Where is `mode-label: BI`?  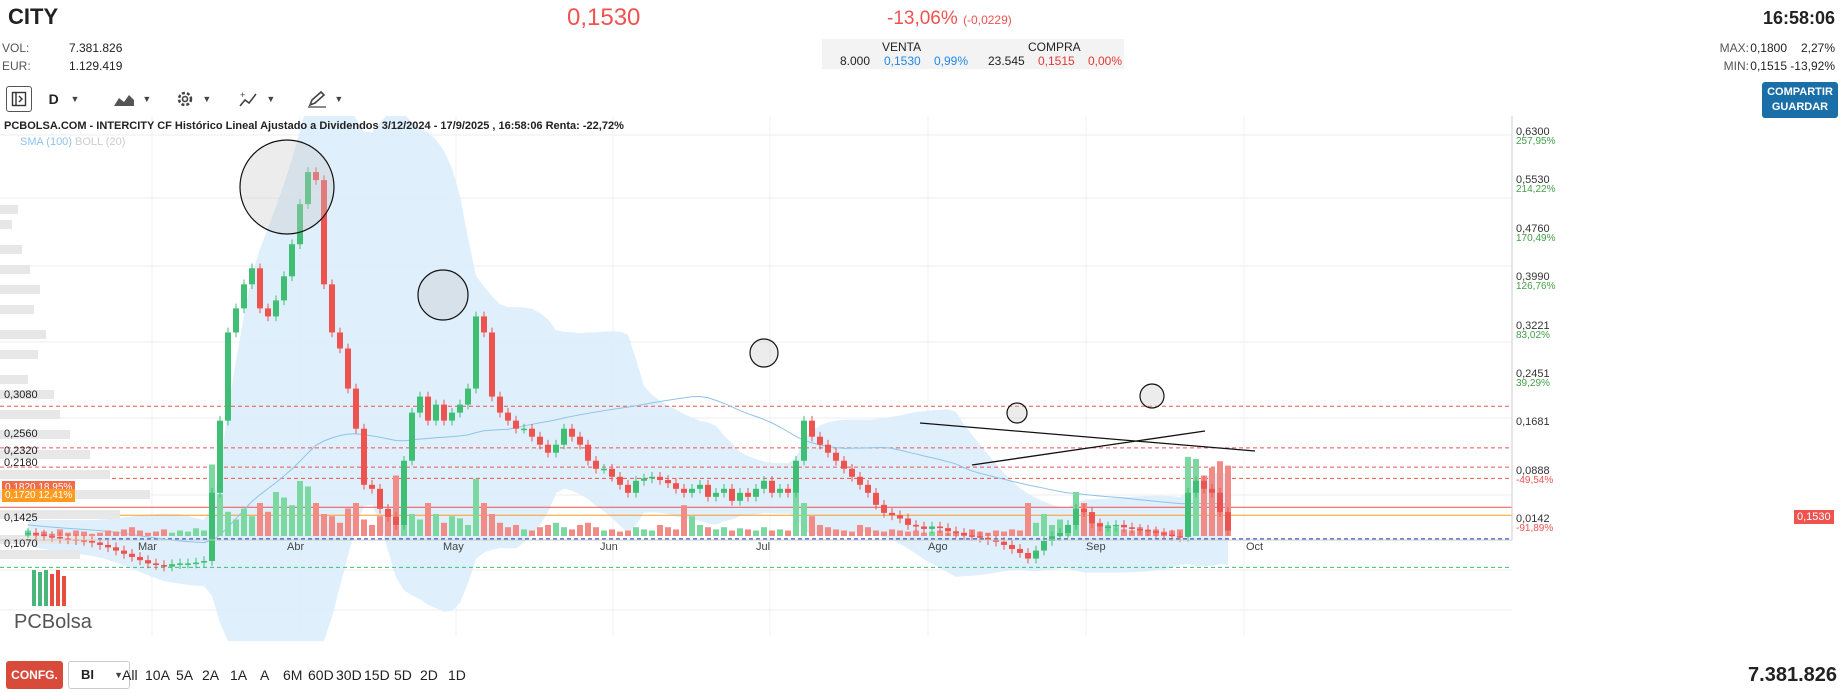
mode-label: BI is located at coordinates (87, 674).